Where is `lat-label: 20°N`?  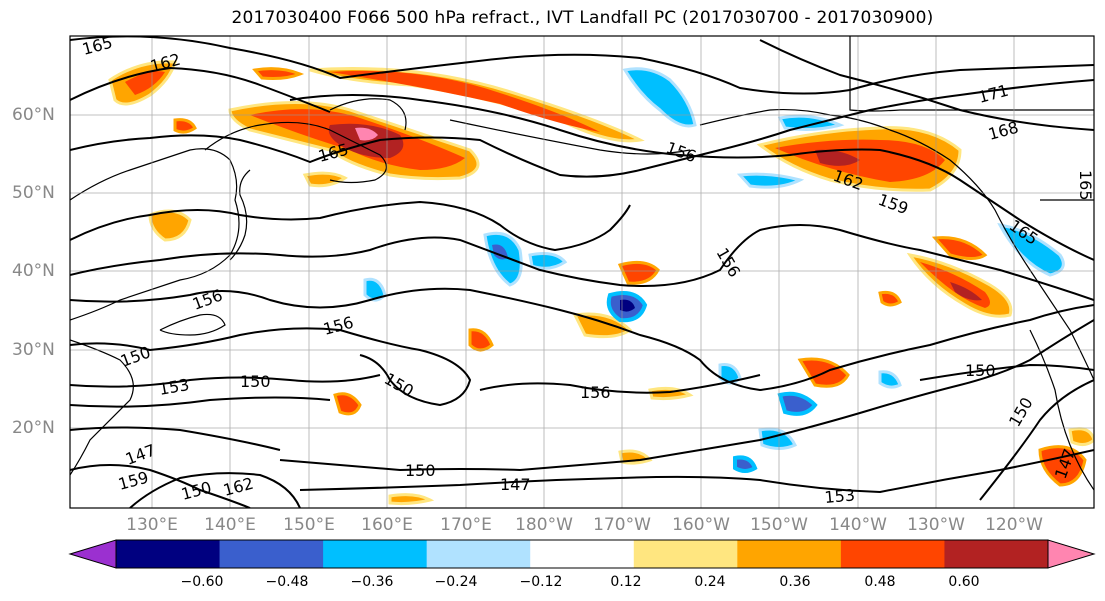 lat-label: 20°N is located at coordinates (33, 428).